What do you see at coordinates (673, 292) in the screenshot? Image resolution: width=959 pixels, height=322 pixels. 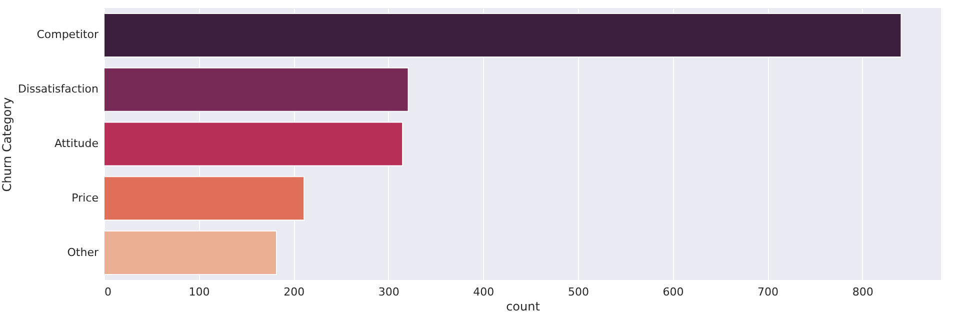 I see `x-tick-label: 600` at bounding box center [673, 292].